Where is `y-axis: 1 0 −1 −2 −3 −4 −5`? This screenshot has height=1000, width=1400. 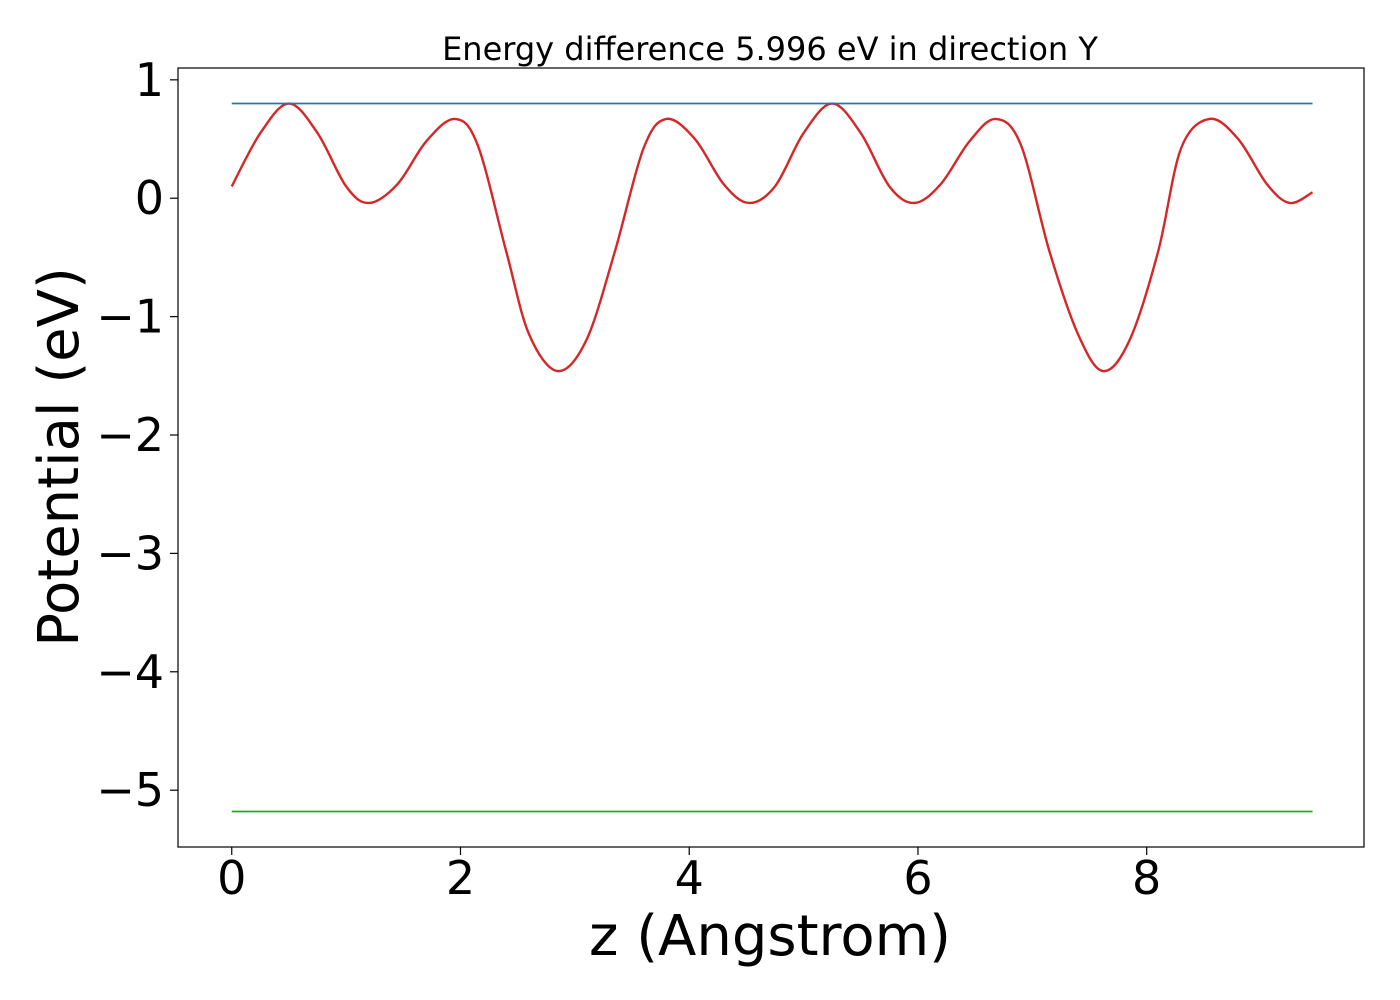
y-axis: 1 0 −1 −2 −3 −4 −5 is located at coordinates (137, 435).